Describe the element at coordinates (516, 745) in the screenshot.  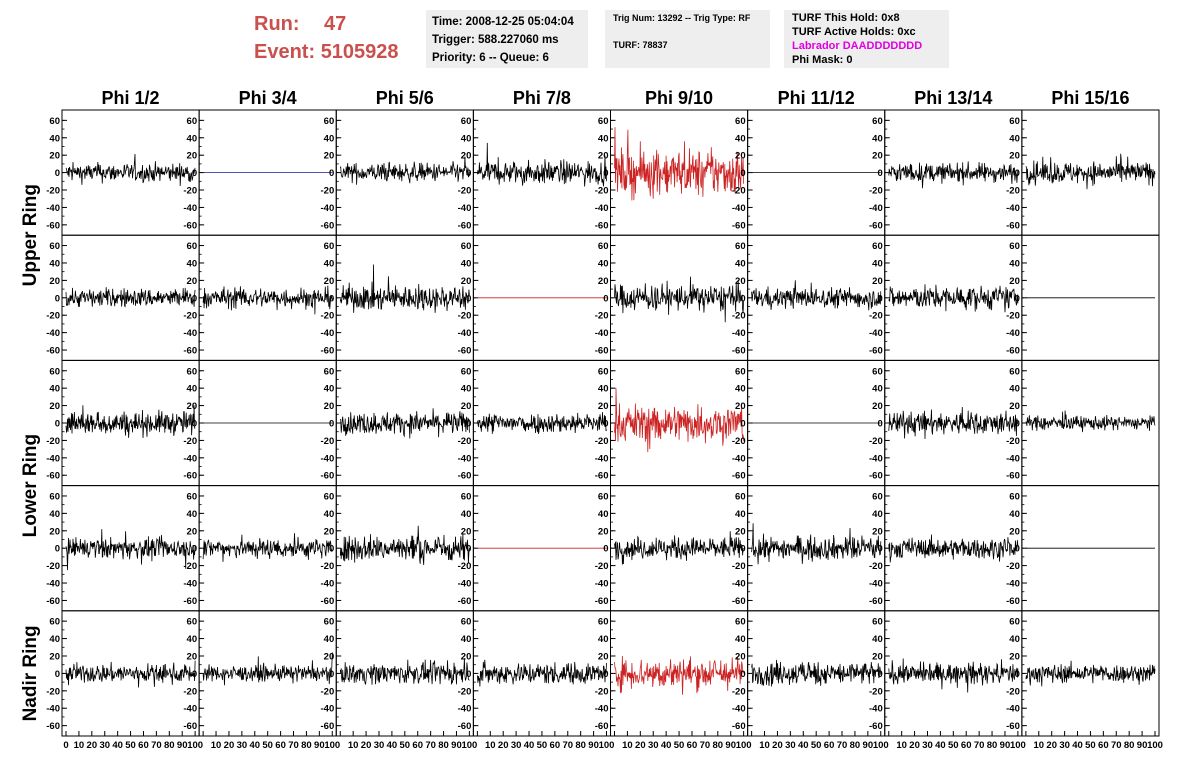
I see `x-tick-label: 30` at that location.